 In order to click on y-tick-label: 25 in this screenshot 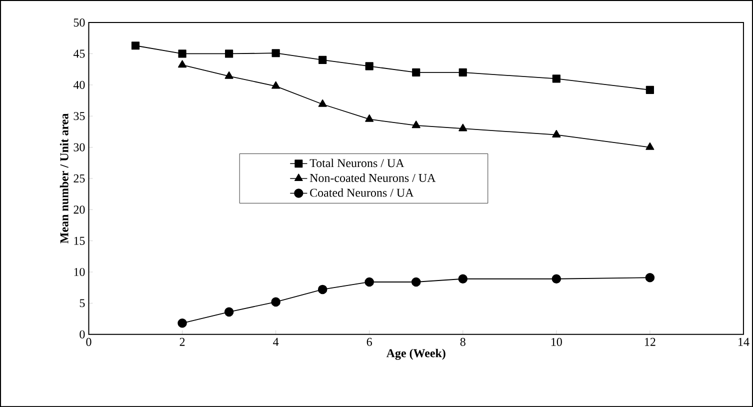, I will do `click(79, 178)`.